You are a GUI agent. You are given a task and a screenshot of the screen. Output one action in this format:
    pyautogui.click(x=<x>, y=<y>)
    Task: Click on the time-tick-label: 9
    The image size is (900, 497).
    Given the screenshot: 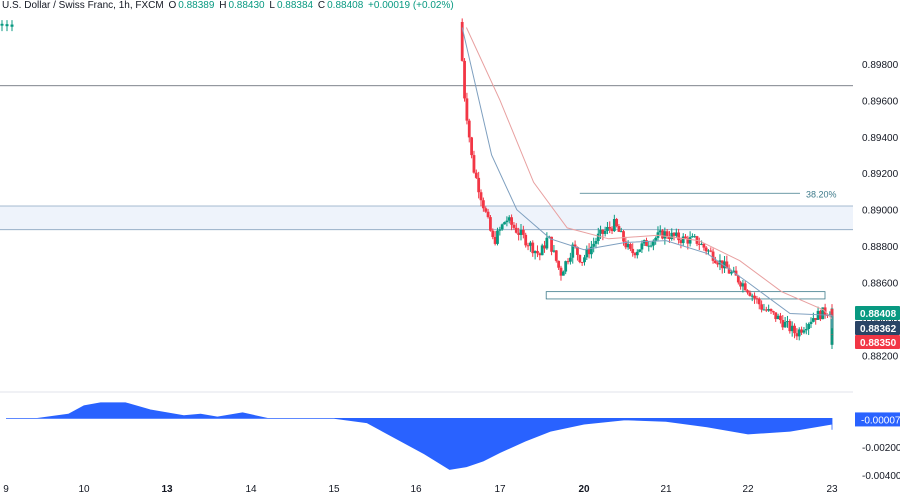 What is the action you would take?
    pyautogui.click(x=6, y=489)
    